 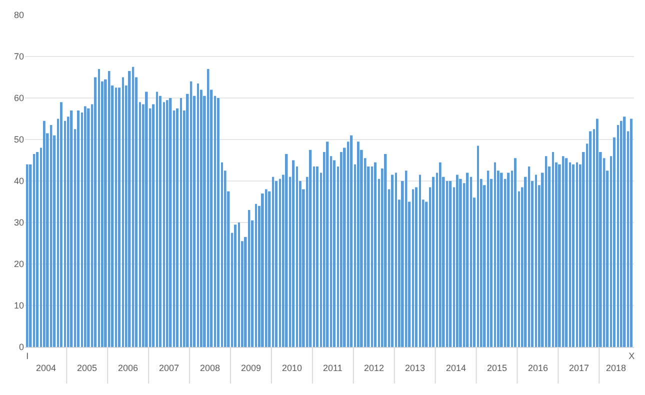 I want to click on y-tick-label: 60, so click(x=19, y=98).